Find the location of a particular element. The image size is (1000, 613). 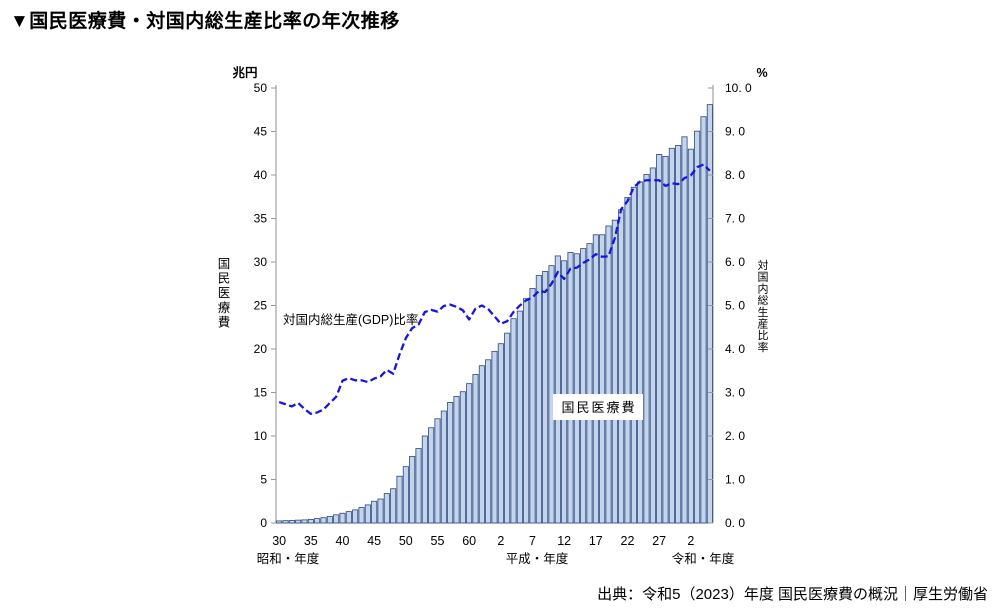

bar-2016 is located at coordinates (665, 339).